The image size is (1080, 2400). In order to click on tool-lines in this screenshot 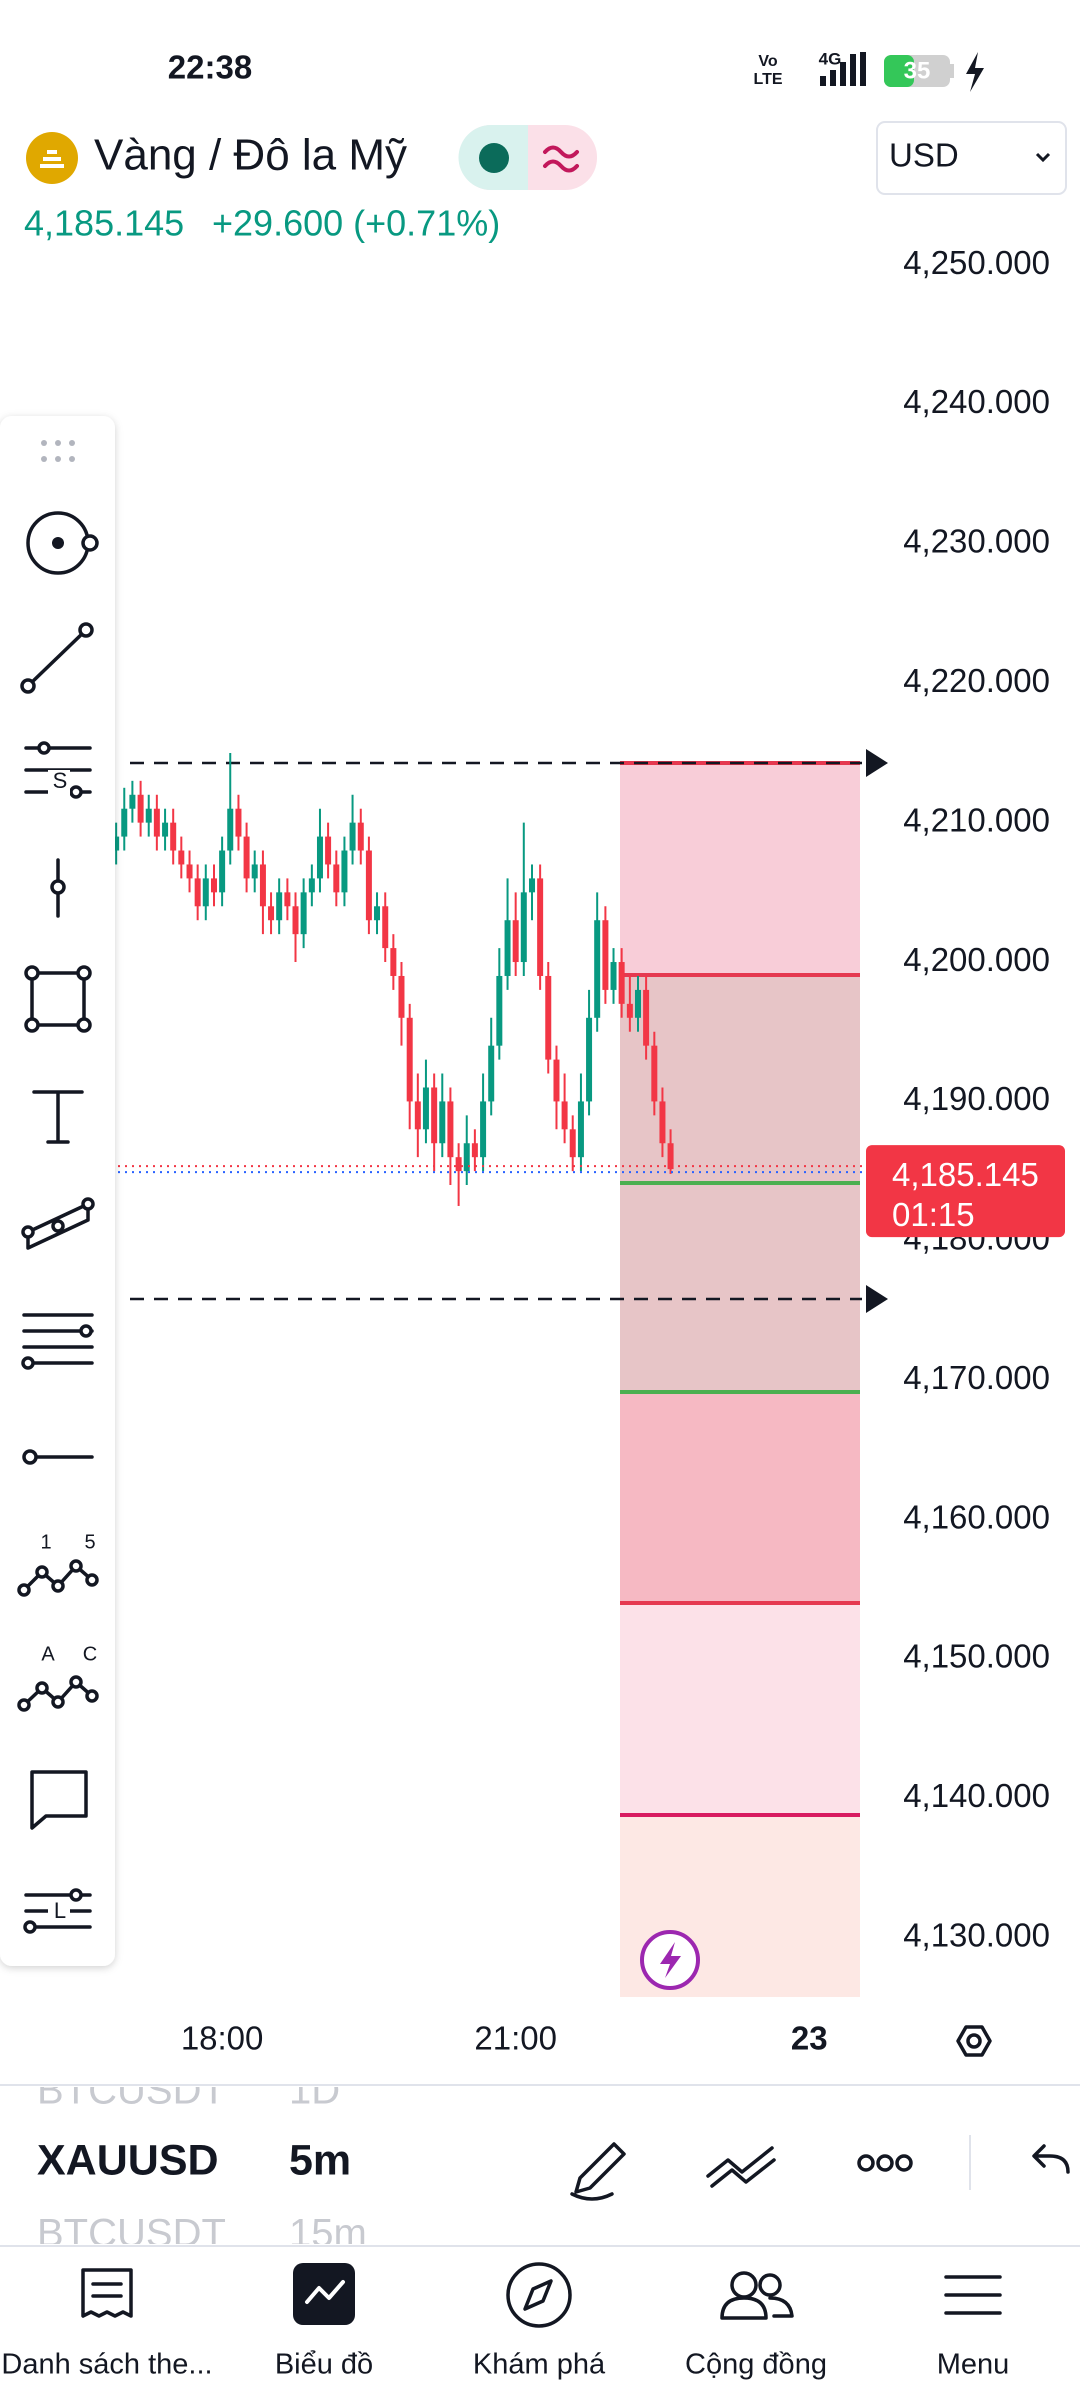, I will do `click(57, 1341)`.